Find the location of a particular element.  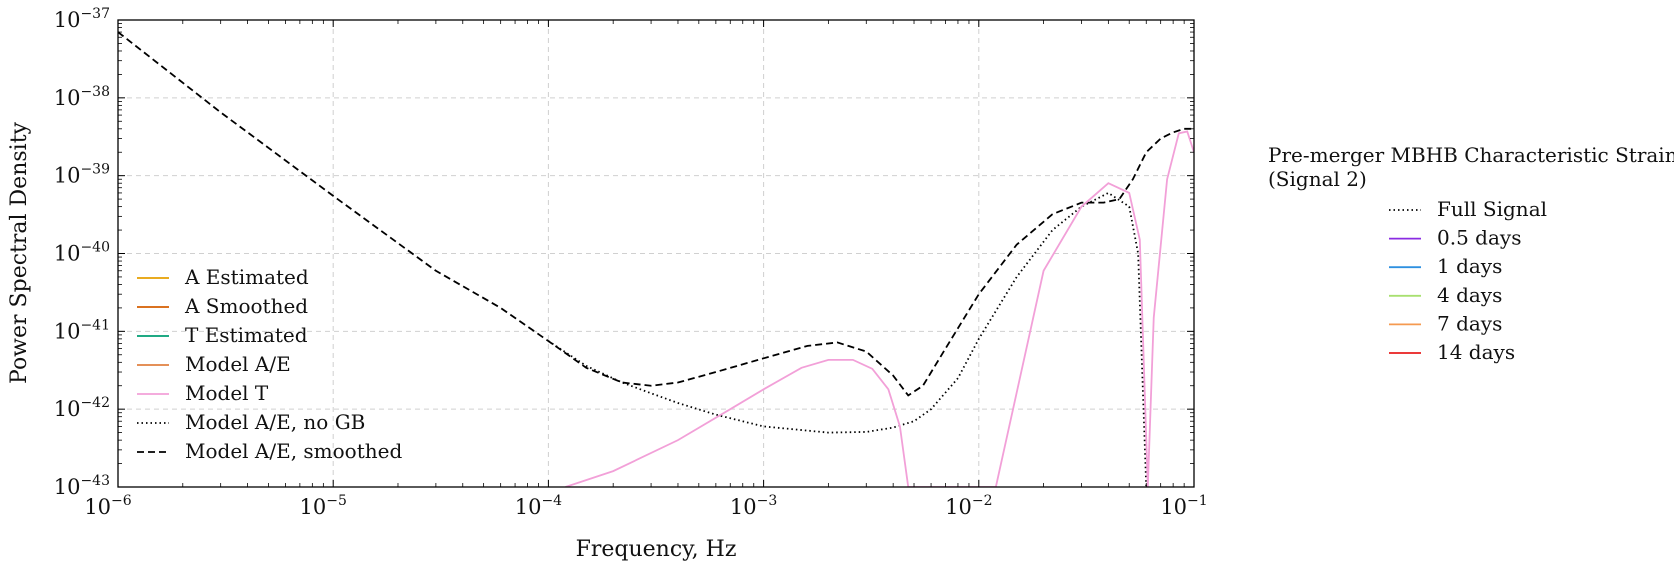

x-tick-label-0: 10⁻⁶ is located at coordinates (107, 506).